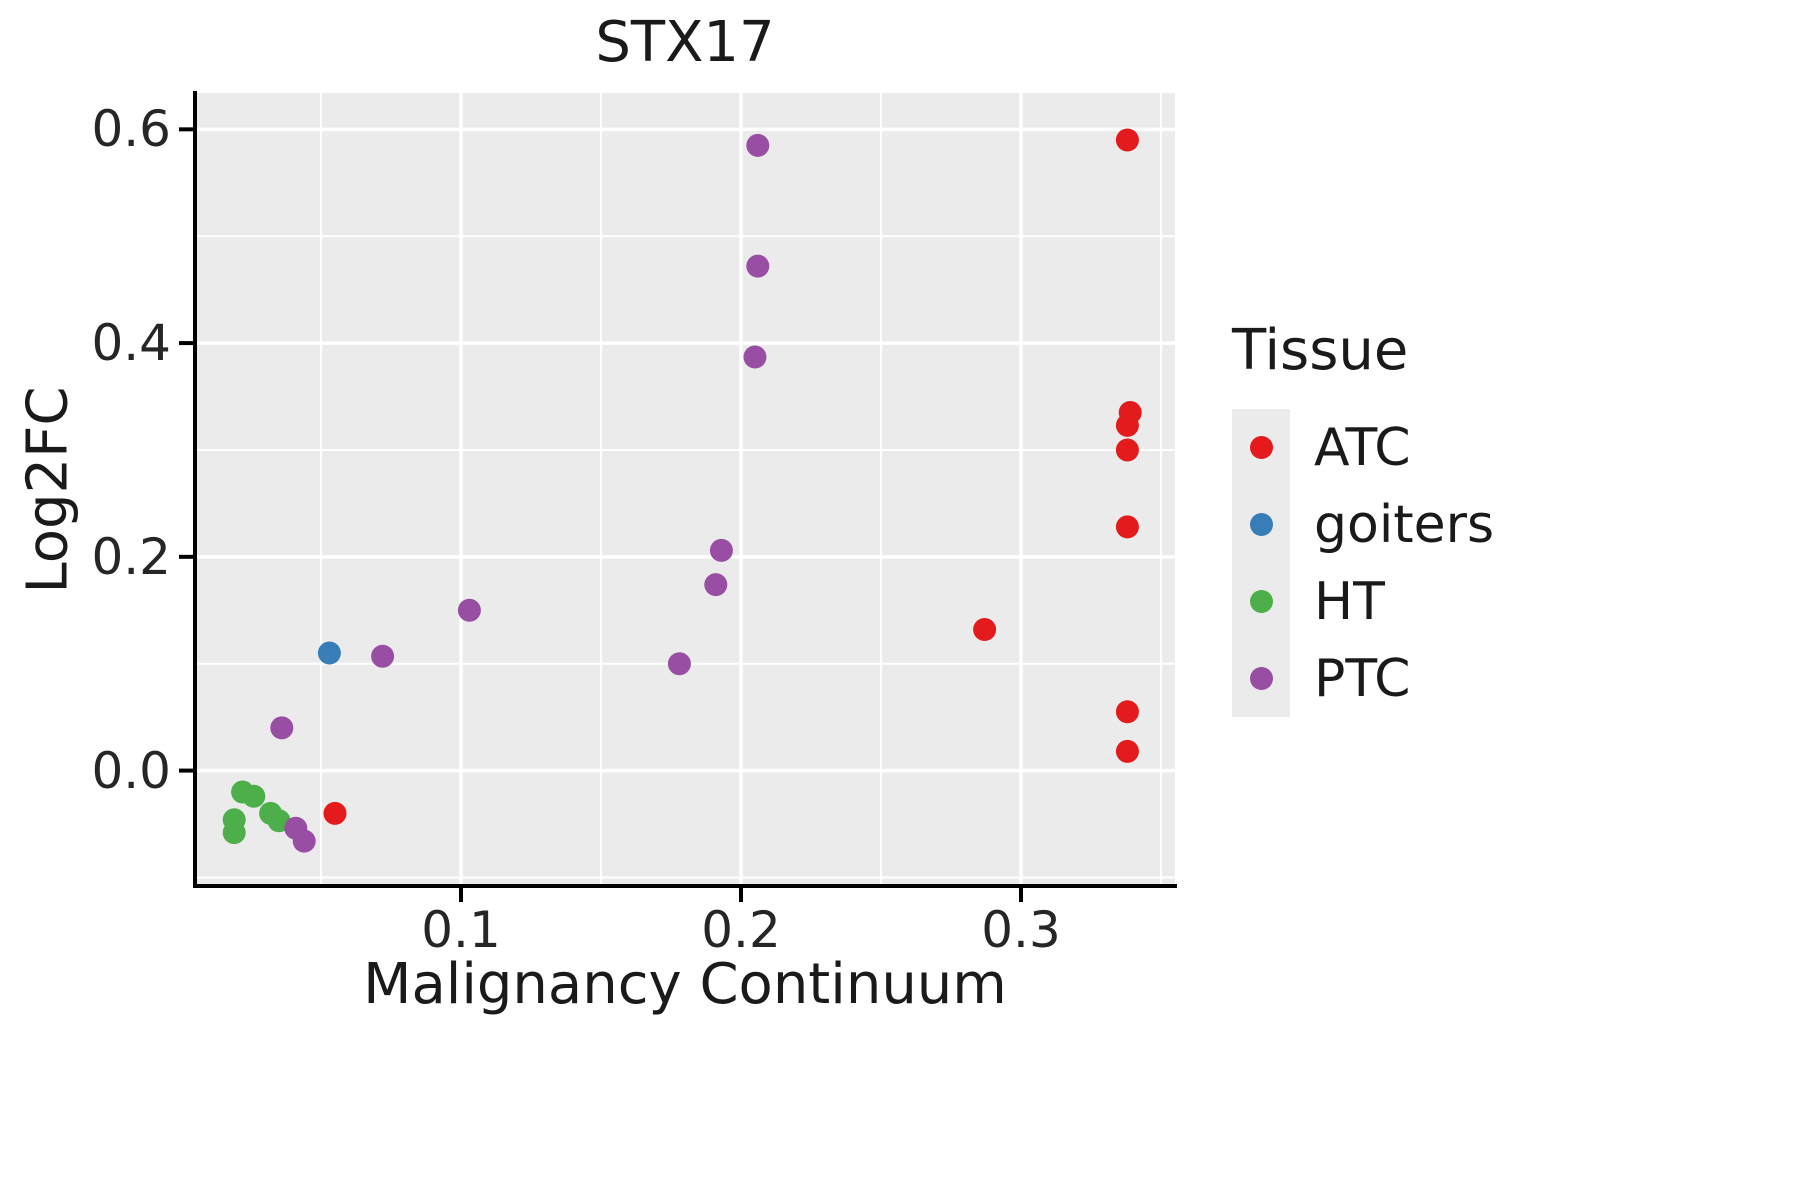 This screenshot has width=1800, height=1200. What do you see at coordinates (1021, 930) in the screenshot?
I see `x-tick-label: 0.3` at bounding box center [1021, 930].